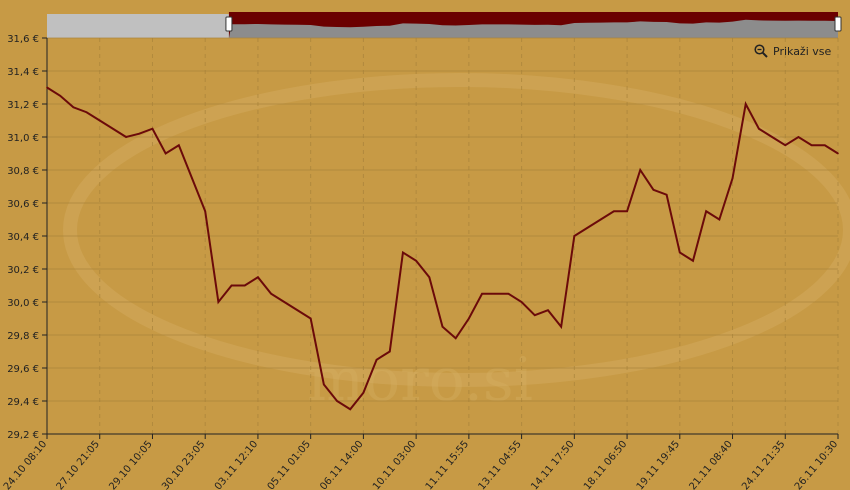 The image size is (850, 490). Describe the element at coordinates (236, 464) in the screenshot. I see `x-tick-label: 03.11 12:10` at that location.